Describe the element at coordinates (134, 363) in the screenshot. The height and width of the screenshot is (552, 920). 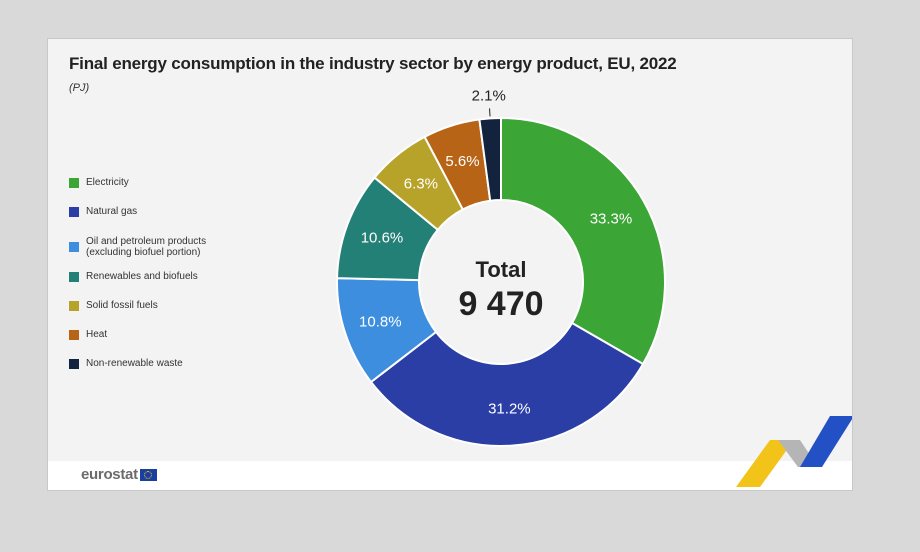
I see `legend-label: Non-renewable waste` at that location.